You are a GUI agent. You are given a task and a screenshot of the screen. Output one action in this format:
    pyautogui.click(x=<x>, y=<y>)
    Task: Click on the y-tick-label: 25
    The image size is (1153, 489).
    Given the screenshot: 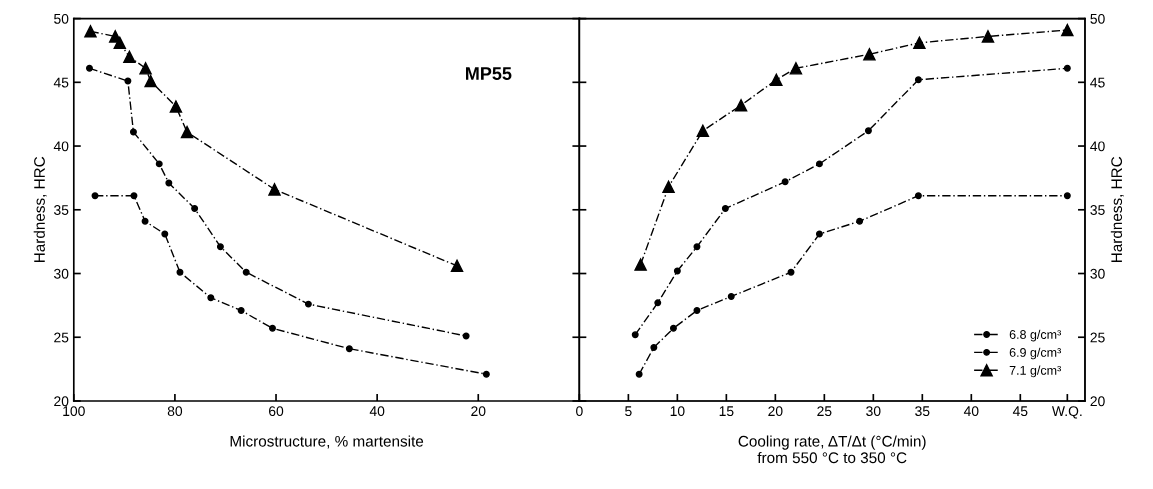 What is the action you would take?
    pyautogui.click(x=61, y=337)
    